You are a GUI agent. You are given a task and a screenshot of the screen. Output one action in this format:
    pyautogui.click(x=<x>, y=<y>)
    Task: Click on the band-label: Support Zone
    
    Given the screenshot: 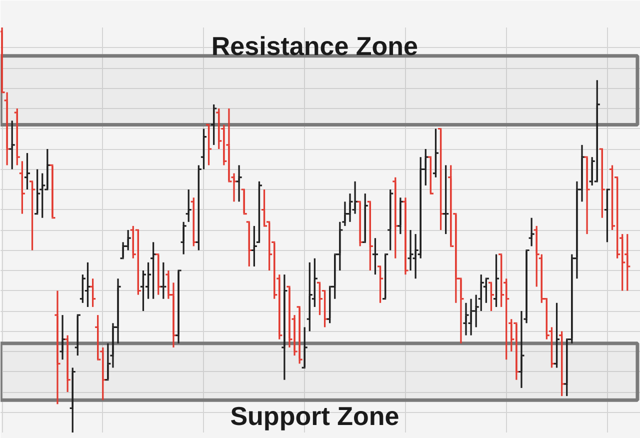 What is the action you would take?
    pyautogui.click(x=315, y=416)
    